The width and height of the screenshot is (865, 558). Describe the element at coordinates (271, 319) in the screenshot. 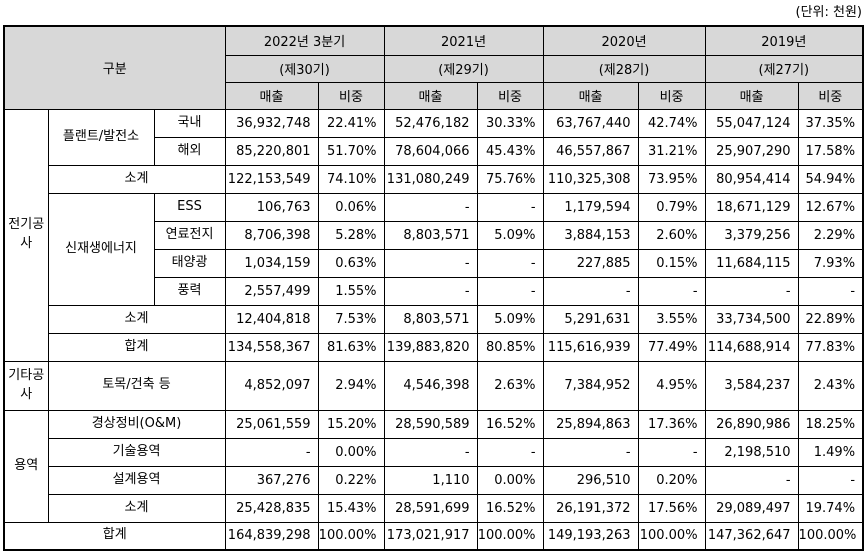

I see `value-cell: 12,404,818` at that location.